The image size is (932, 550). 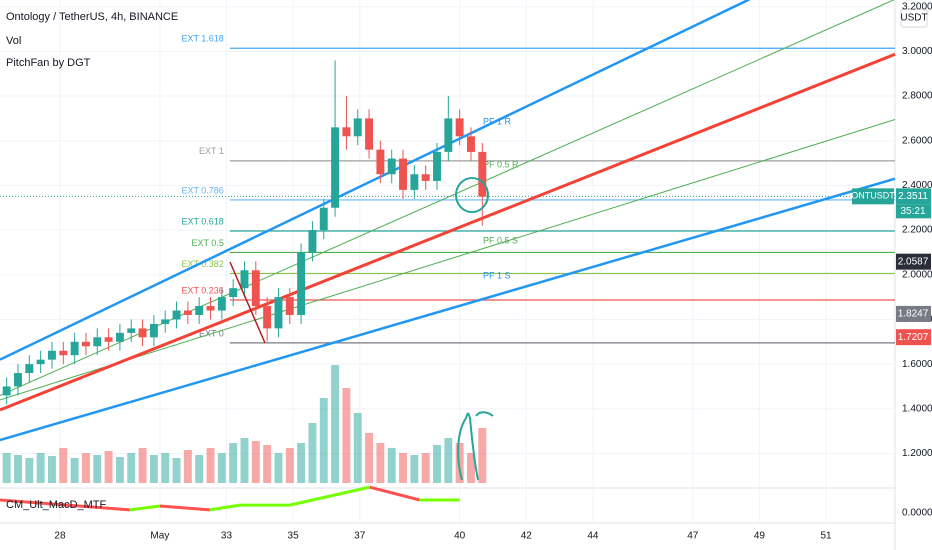 What do you see at coordinates (917, 453) in the screenshot?
I see `y-tick-label: 1.2000` at bounding box center [917, 453].